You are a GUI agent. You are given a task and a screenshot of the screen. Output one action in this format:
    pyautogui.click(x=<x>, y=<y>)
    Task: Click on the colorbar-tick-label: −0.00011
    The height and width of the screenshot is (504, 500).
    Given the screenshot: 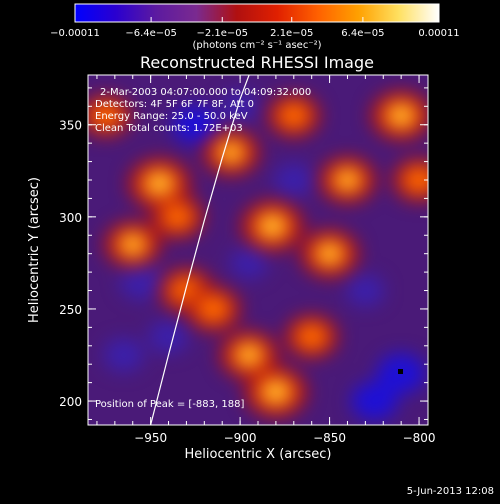 What is the action you would take?
    pyautogui.click(x=75, y=33)
    